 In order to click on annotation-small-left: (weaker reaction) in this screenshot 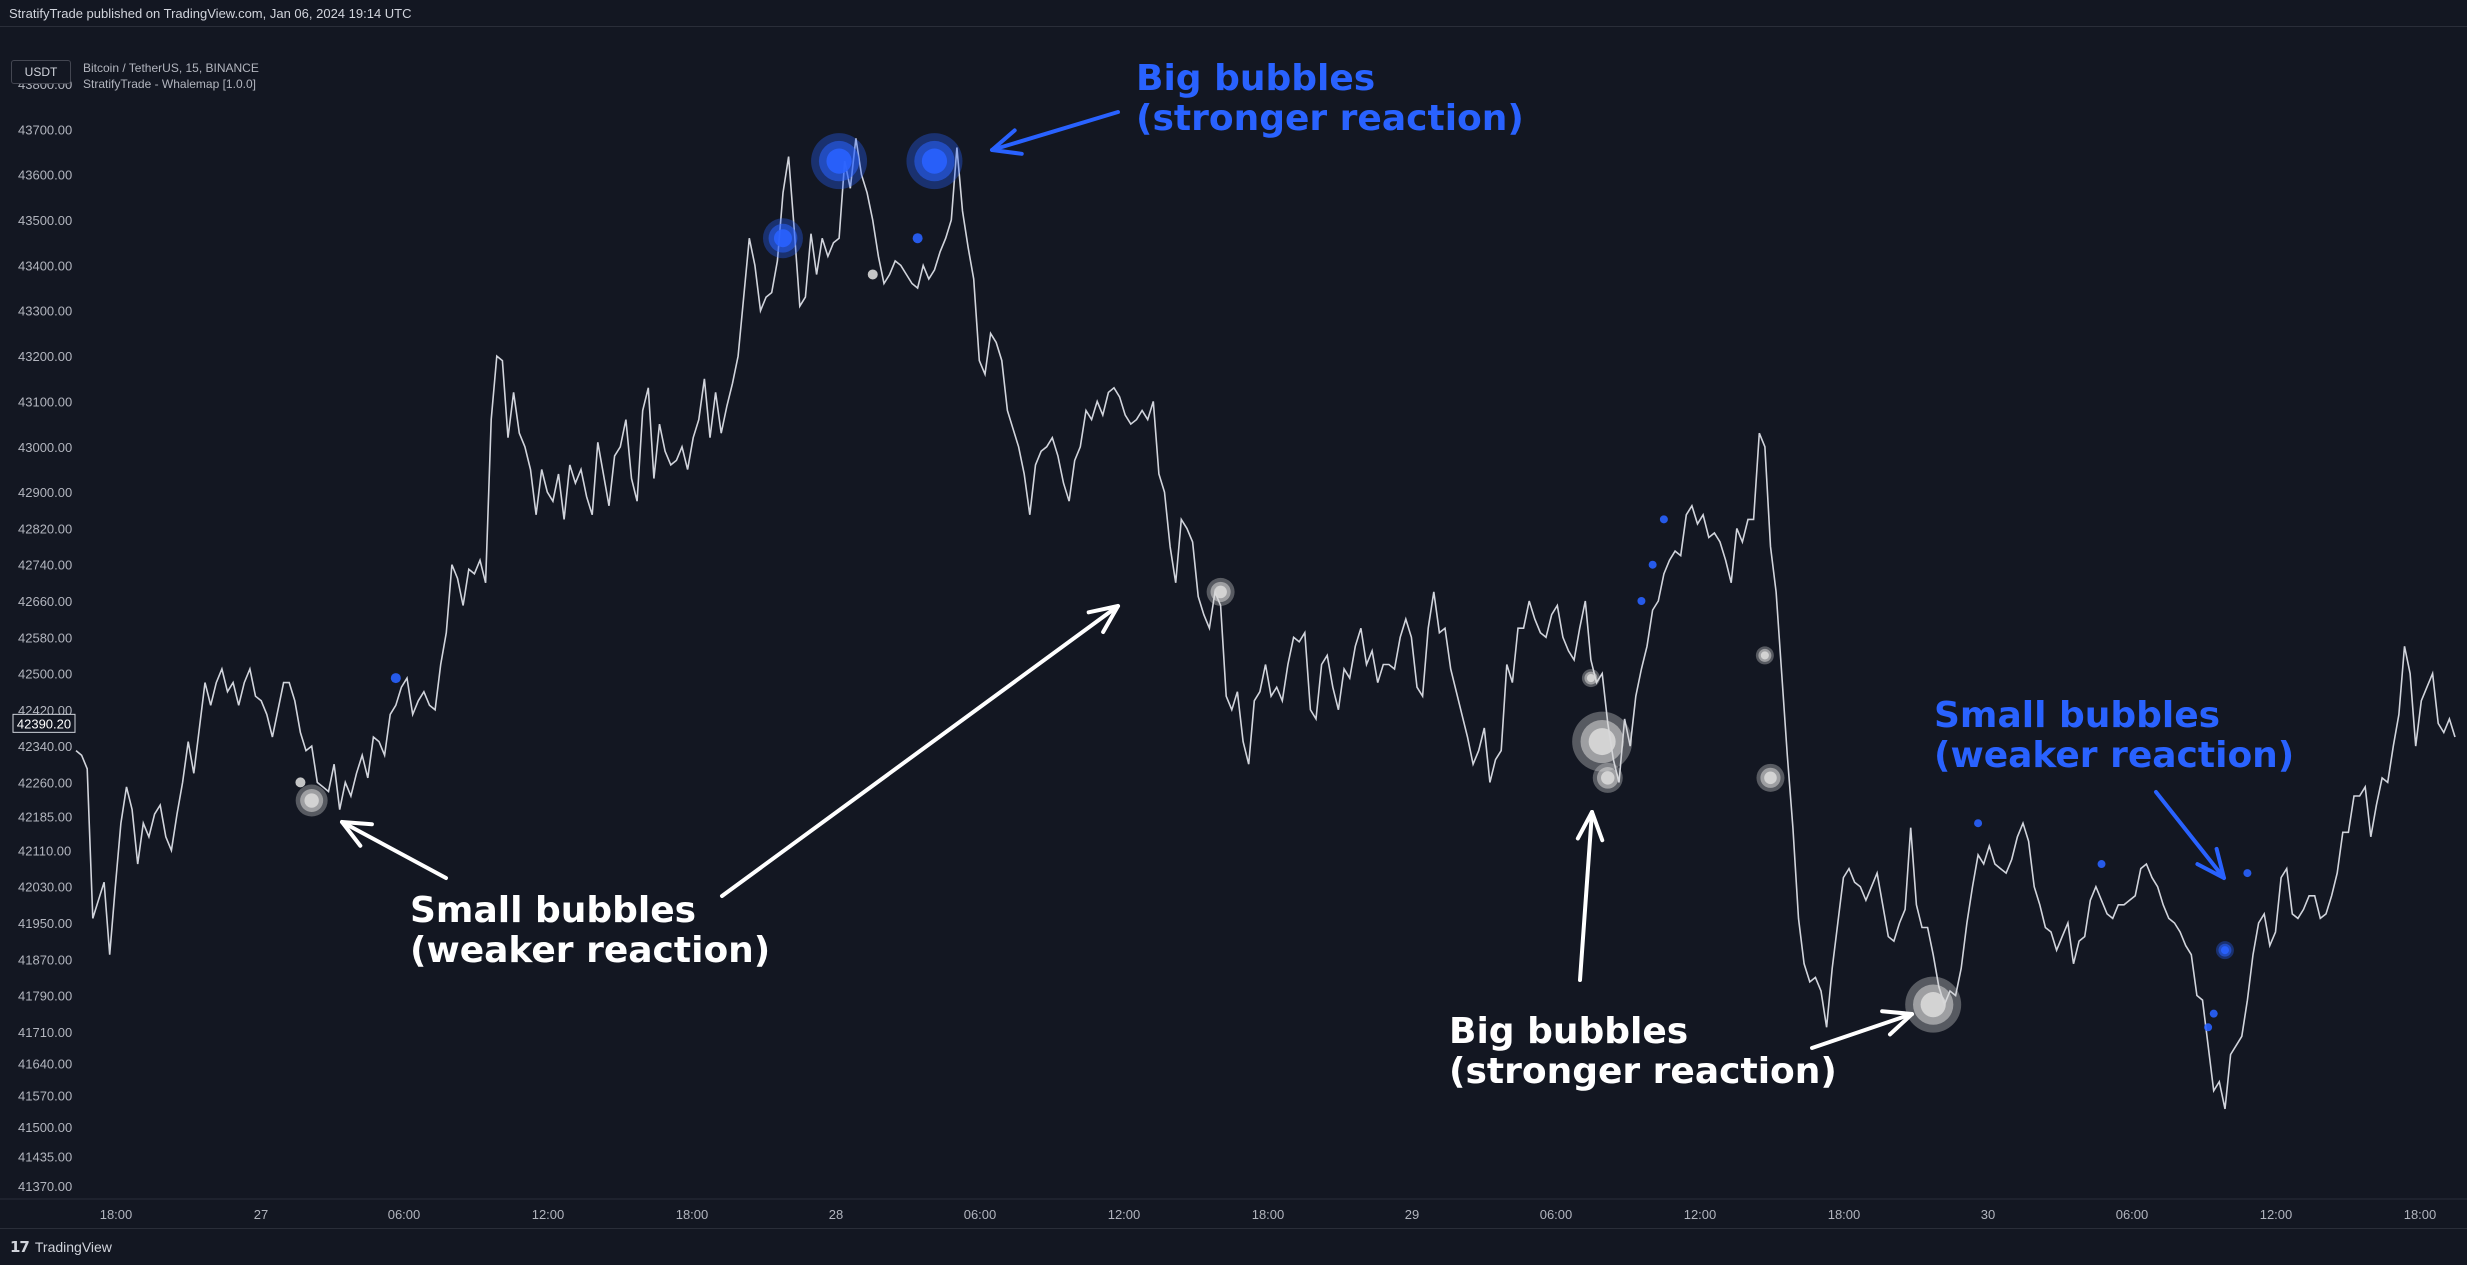, I will do `click(590, 950)`.